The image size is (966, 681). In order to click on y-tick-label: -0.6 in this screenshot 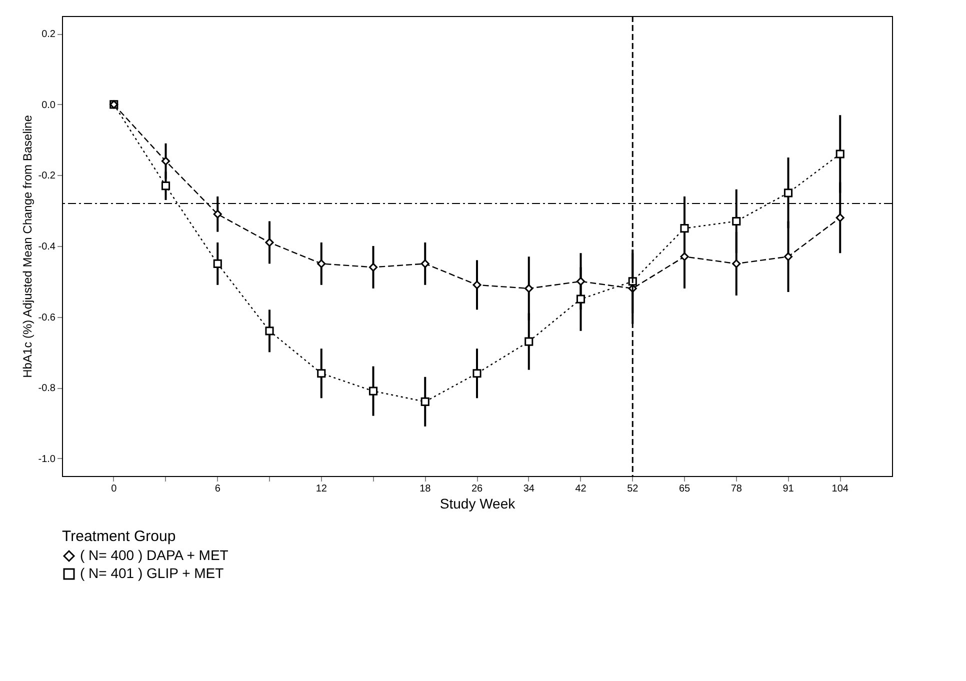, I will do `click(47, 318)`.